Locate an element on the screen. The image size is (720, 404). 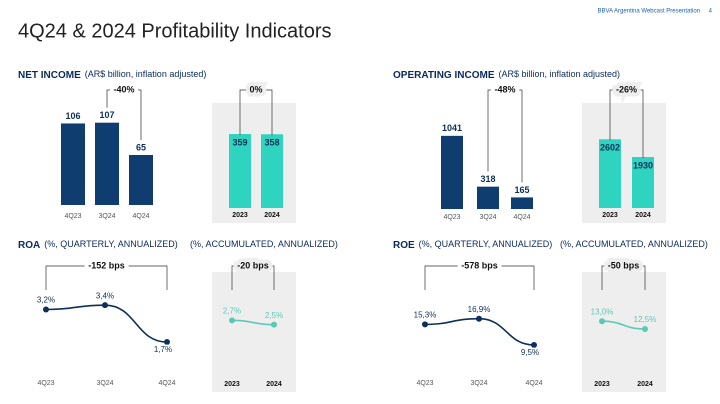
slide-title: 4Q24 & 2024 Profitability Indicators is located at coordinates (175, 31).